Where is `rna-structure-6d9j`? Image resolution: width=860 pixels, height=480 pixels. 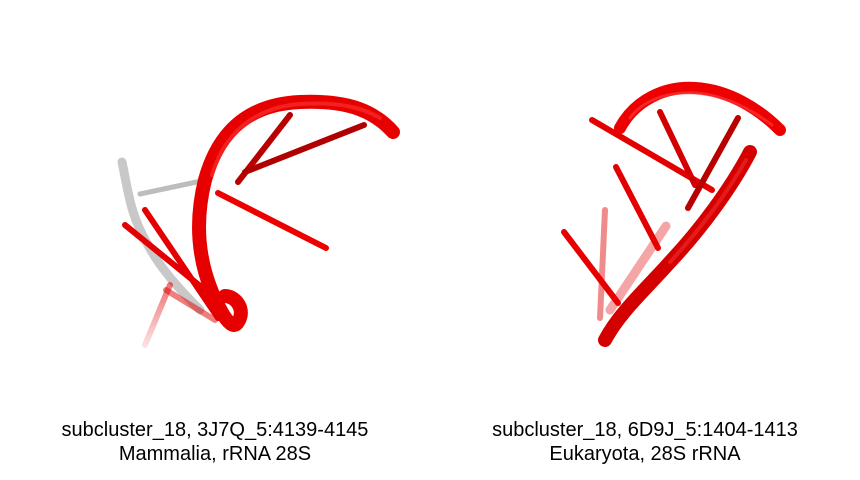 rna-structure-6d9j is located at coordinates (673, 214).